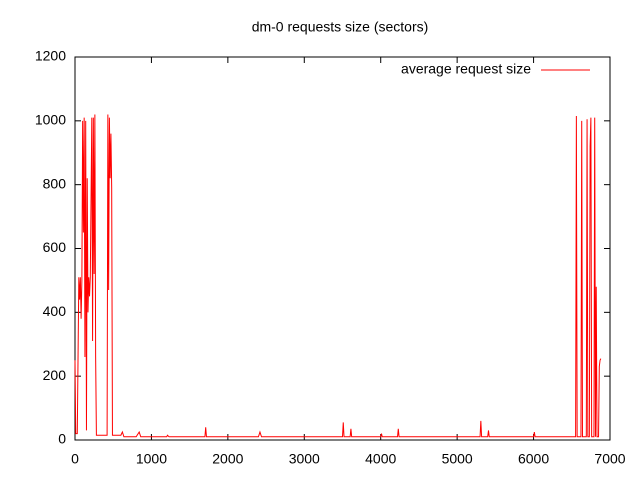 The image size is (640, 480). Describe the element at coordinates (55, 375) in the screenshot. I see `y-tick-label: 200` at that location.